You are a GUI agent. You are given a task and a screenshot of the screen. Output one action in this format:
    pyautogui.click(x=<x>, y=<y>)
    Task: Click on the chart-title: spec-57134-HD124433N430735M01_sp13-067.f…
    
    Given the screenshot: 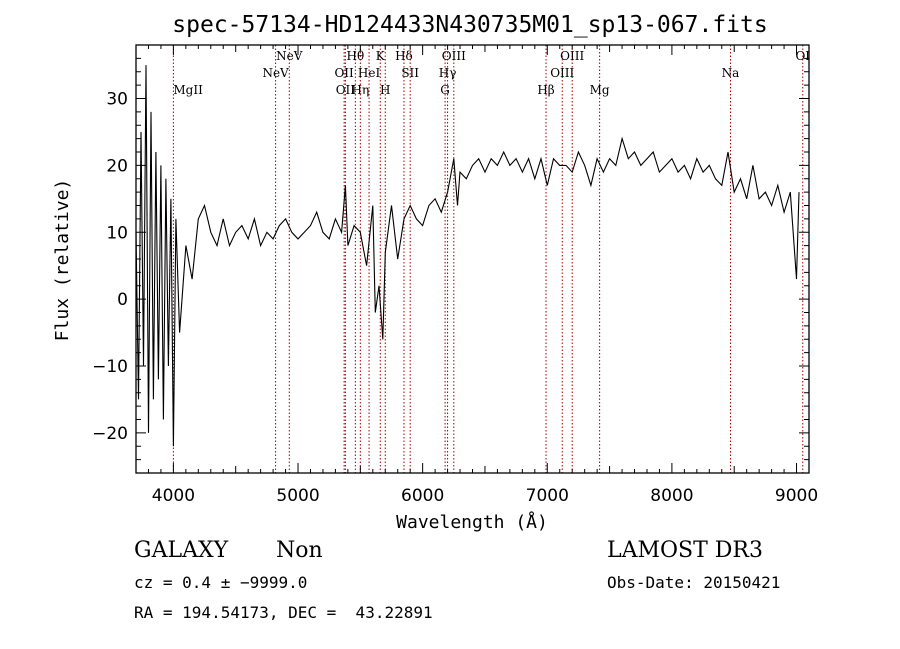 What is the action you would take?
    pyautogui.click(x=469, y=25)
    